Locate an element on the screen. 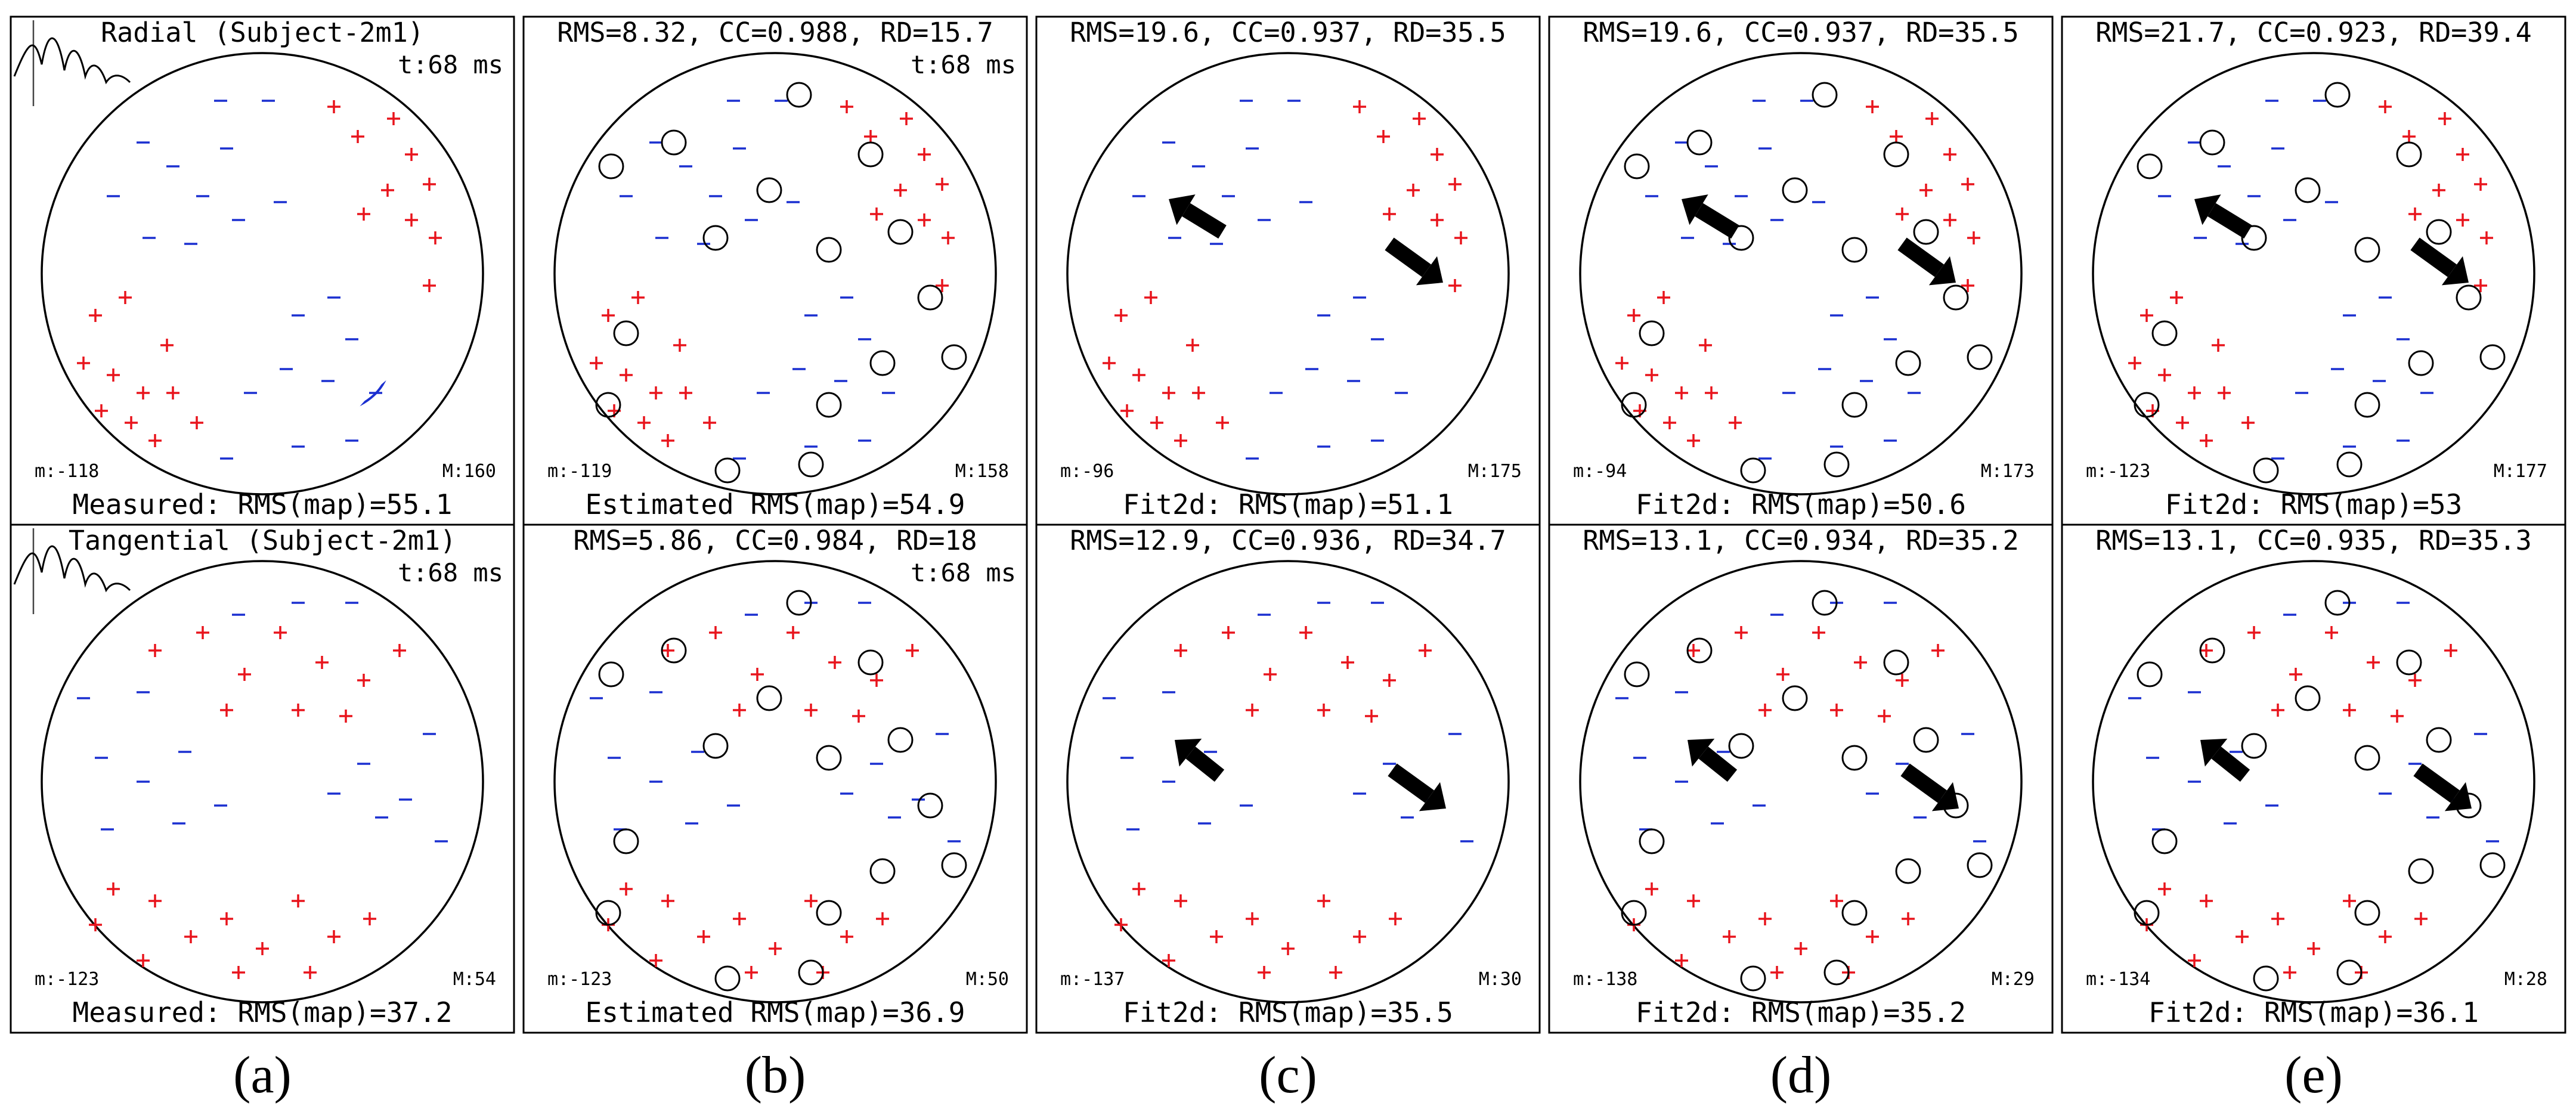 The image size is (2576, 1112). max-value: M:173 is located at coordinates (2008, 471).